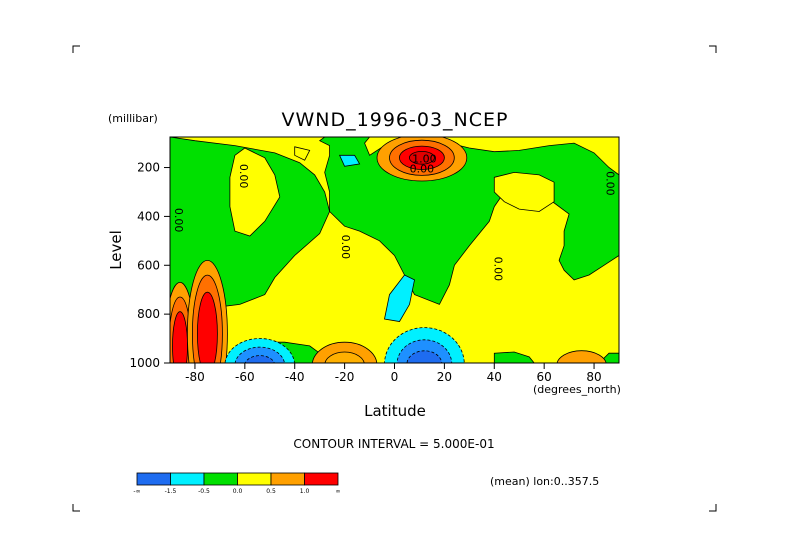  What do you see at coordinates (444, 377) in the screenshot?
I see `x-tick-label-20: 20` at bounding box center [444, 377].